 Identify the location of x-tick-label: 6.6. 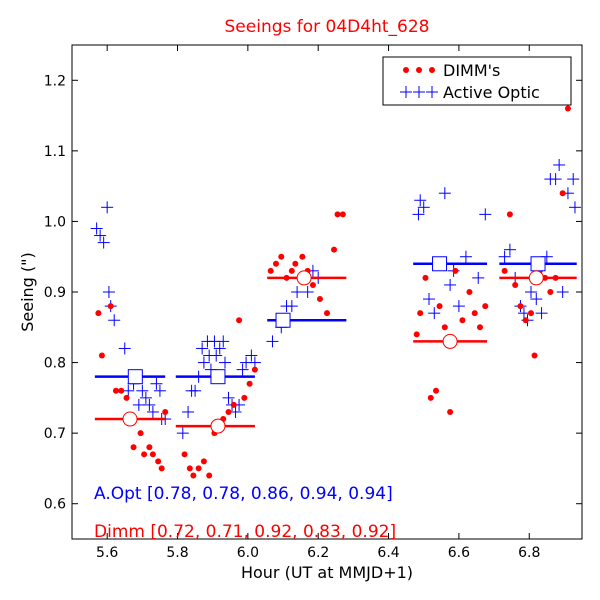
(459, 553).